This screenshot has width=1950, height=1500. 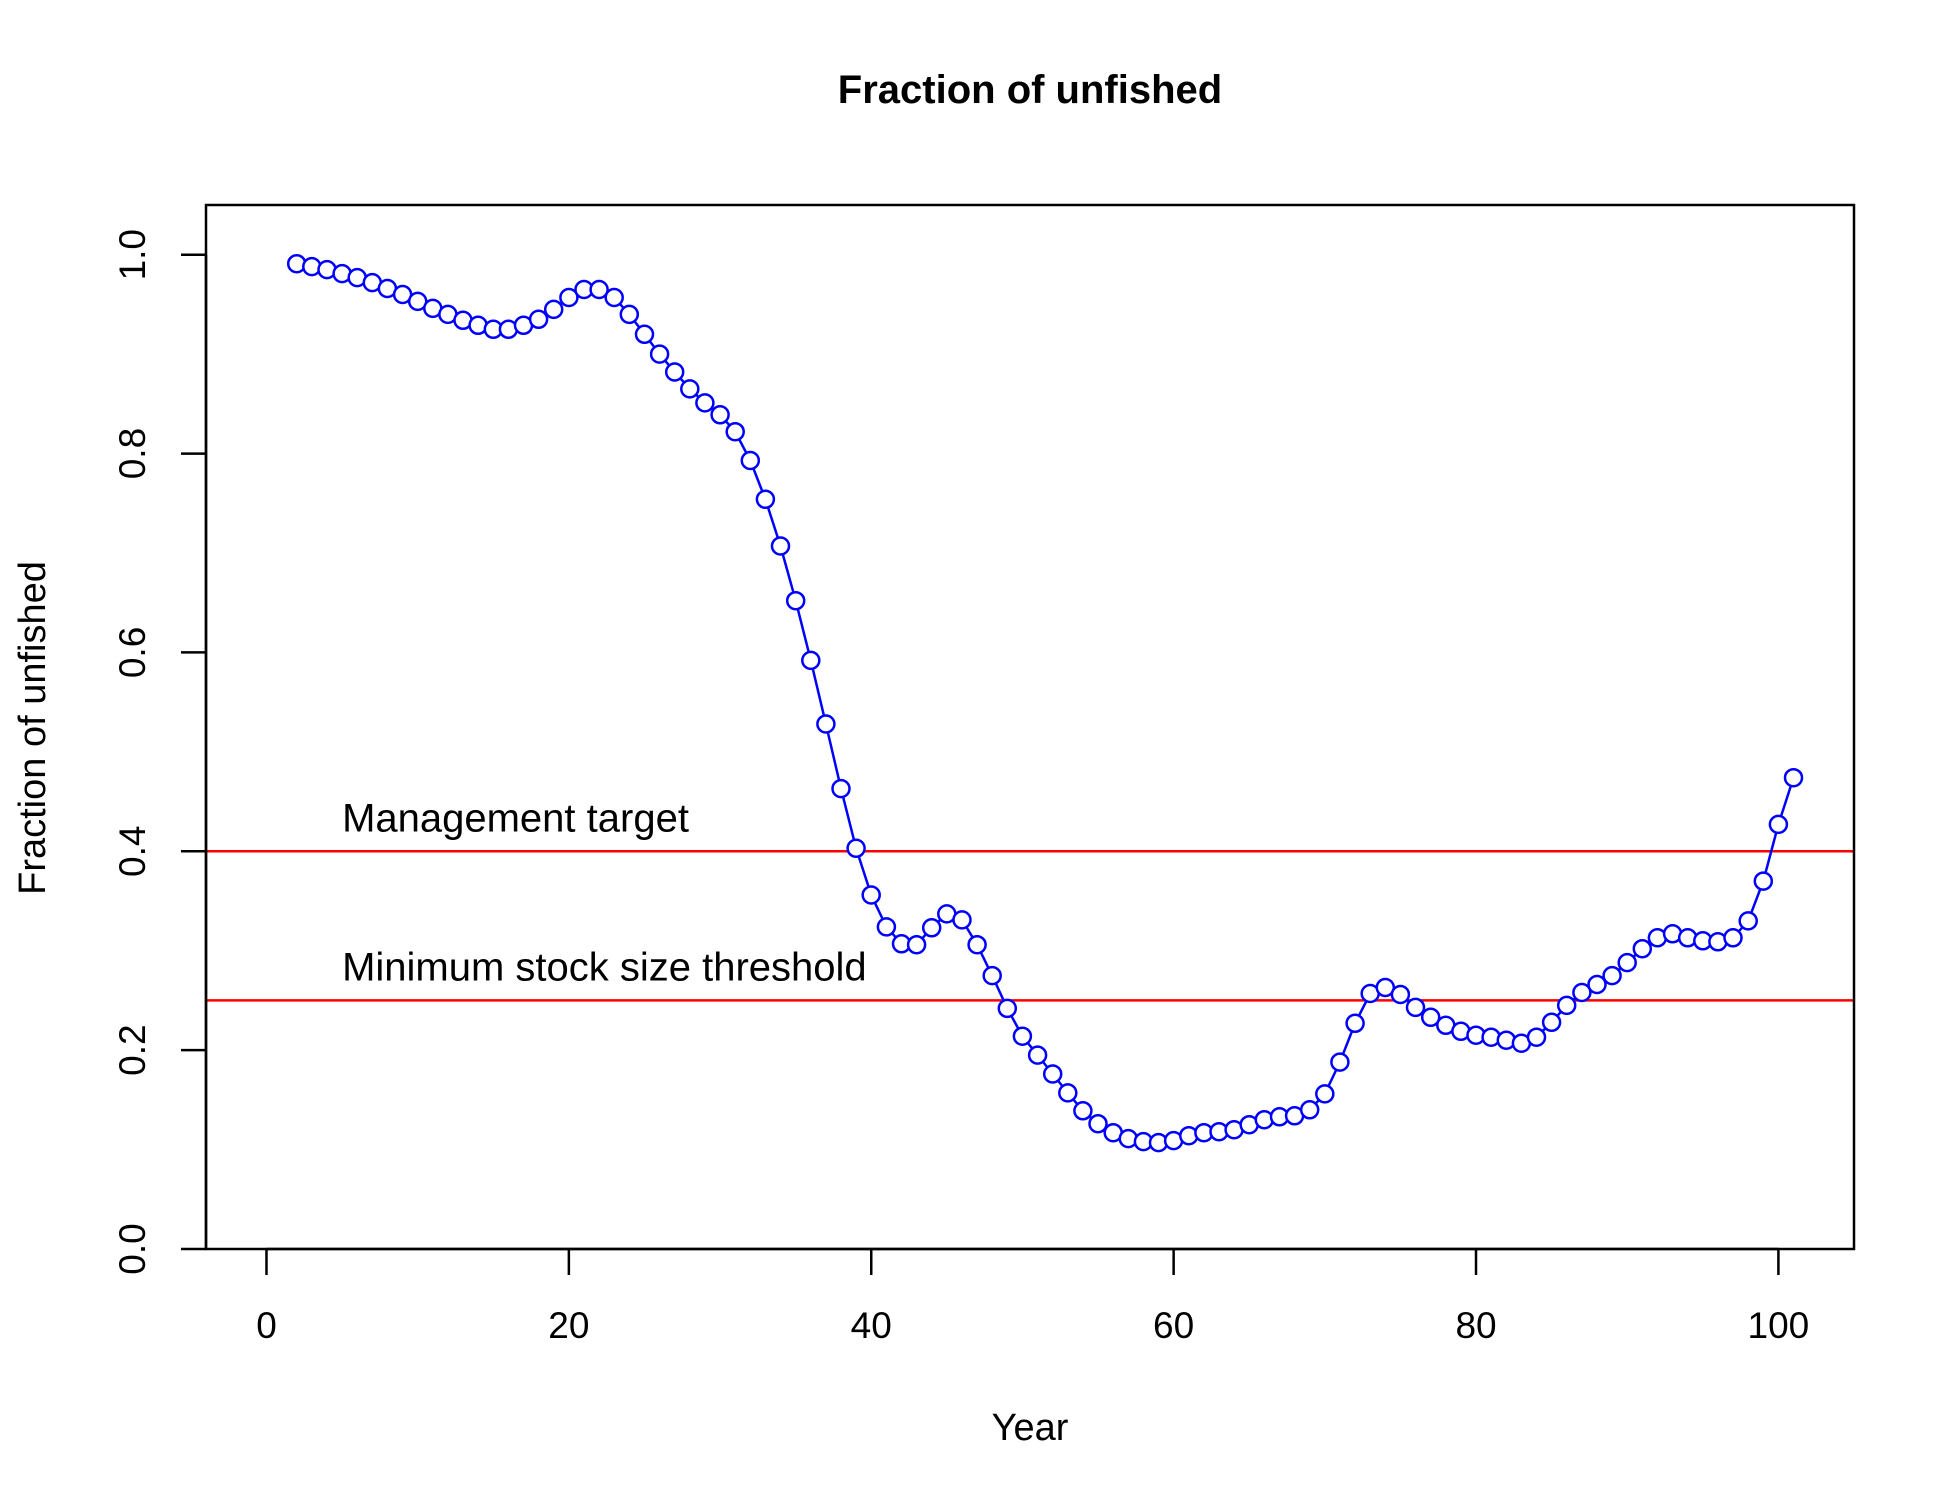 I want to click on y-axis-label: Fraction of unfished, so click(x=33, y=728).